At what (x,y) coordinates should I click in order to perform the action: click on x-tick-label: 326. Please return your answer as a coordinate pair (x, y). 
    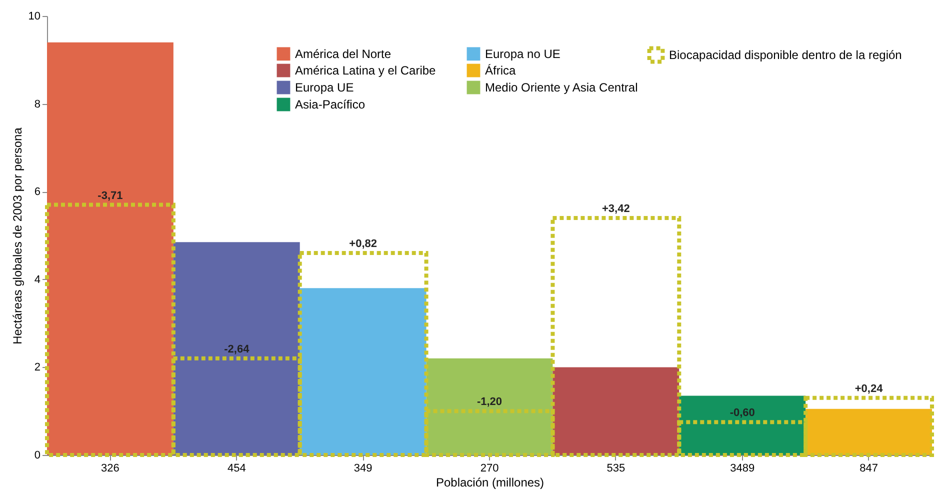
    Looking at the image, I should click on (110, 468).